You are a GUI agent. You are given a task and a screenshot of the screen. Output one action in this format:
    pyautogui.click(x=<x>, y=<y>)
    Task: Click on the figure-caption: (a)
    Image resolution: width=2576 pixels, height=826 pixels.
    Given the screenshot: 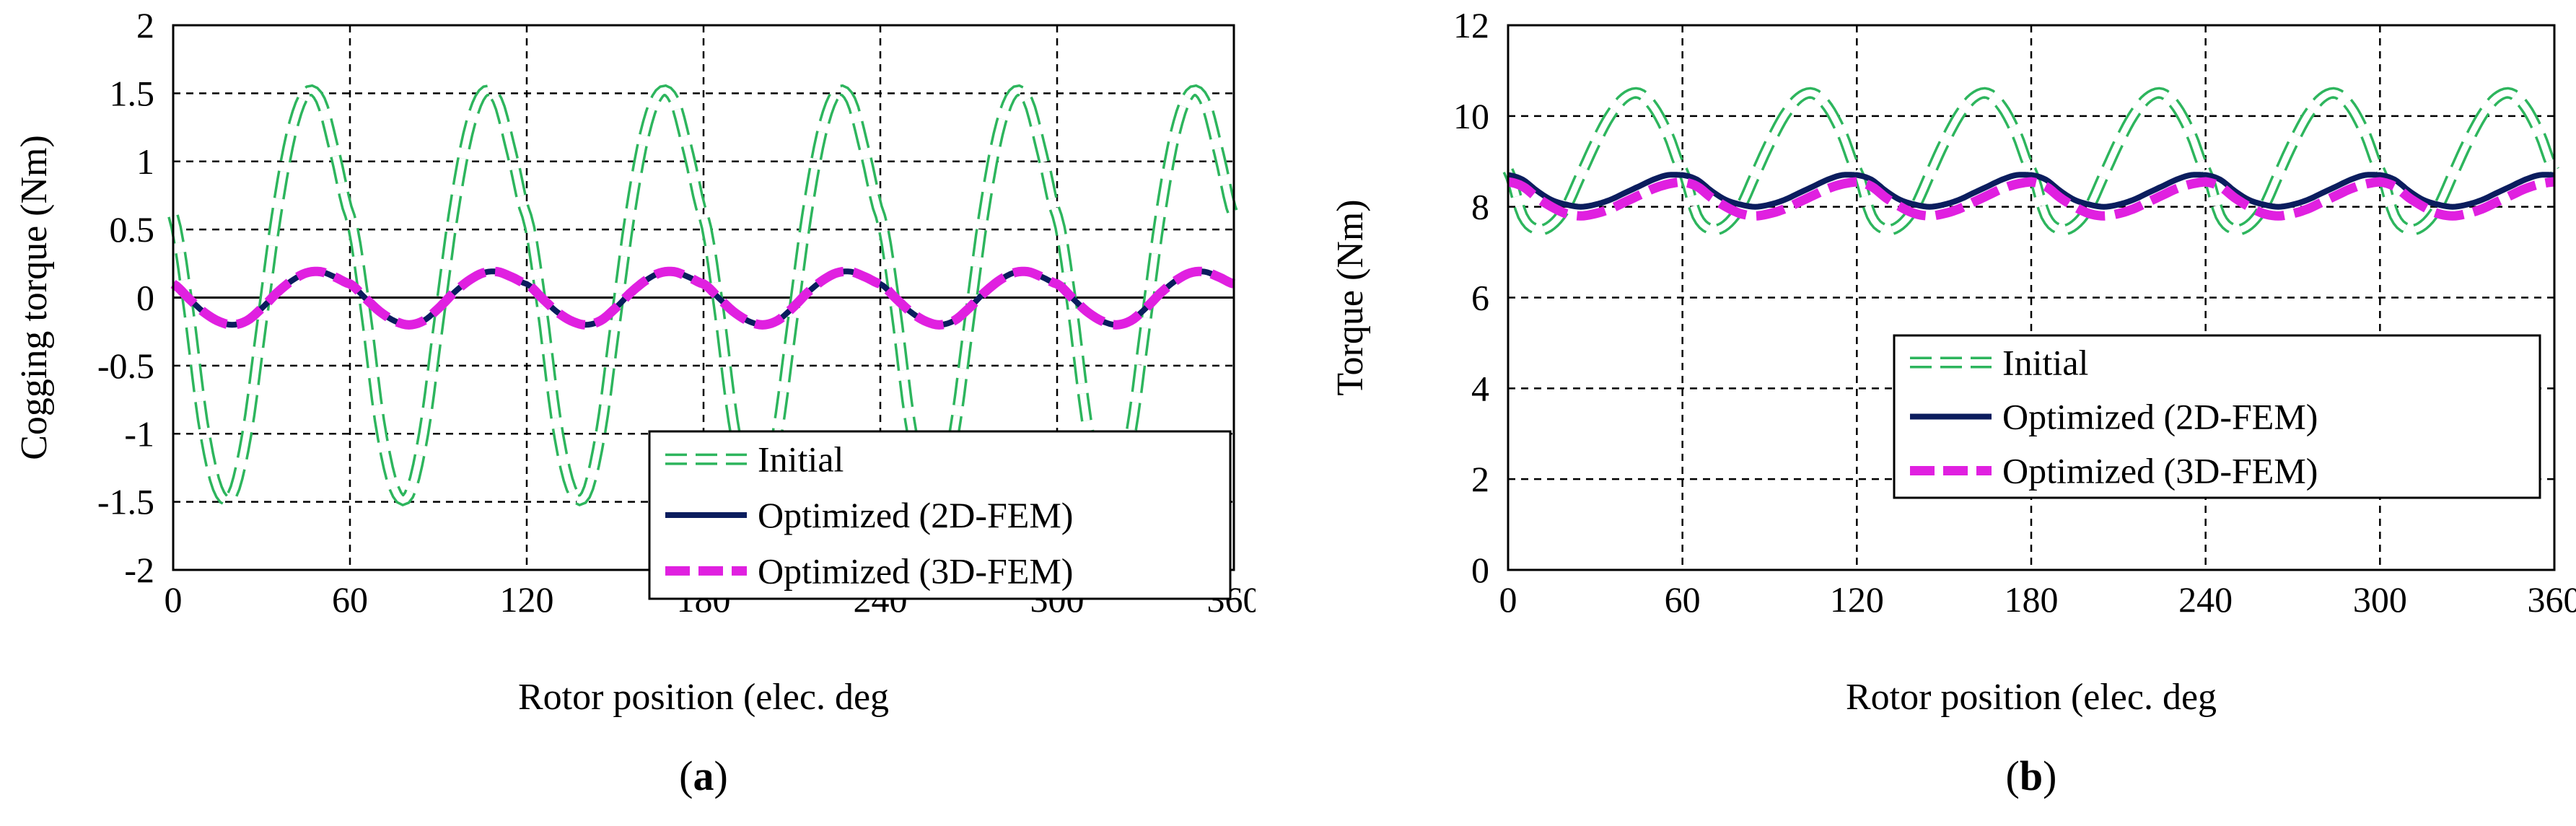 What is the action you would take?
    pyautogui.click(x=703, y=775)
    